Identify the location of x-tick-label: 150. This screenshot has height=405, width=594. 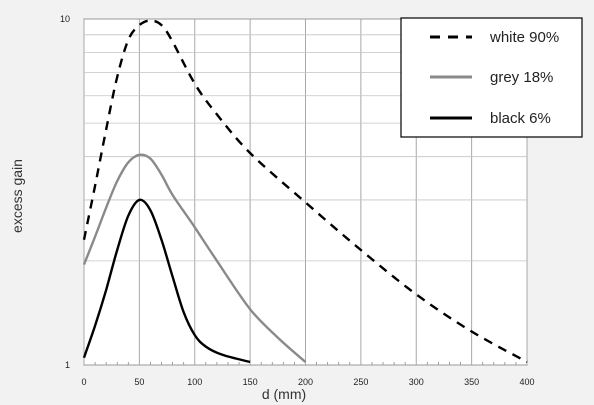
(250, 382).